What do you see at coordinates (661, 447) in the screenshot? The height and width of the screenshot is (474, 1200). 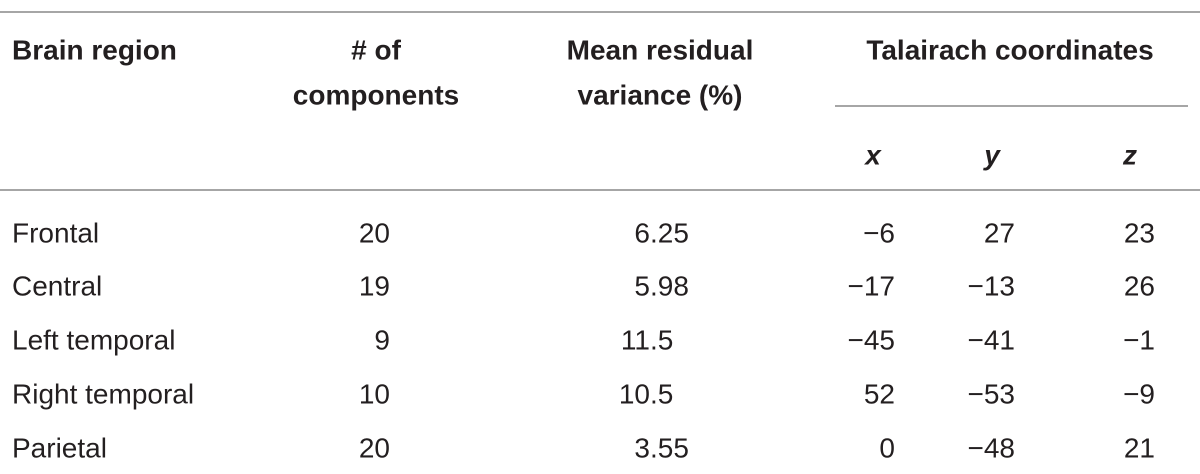 I see `cell: 3.55` at bounding box center [661, 447].